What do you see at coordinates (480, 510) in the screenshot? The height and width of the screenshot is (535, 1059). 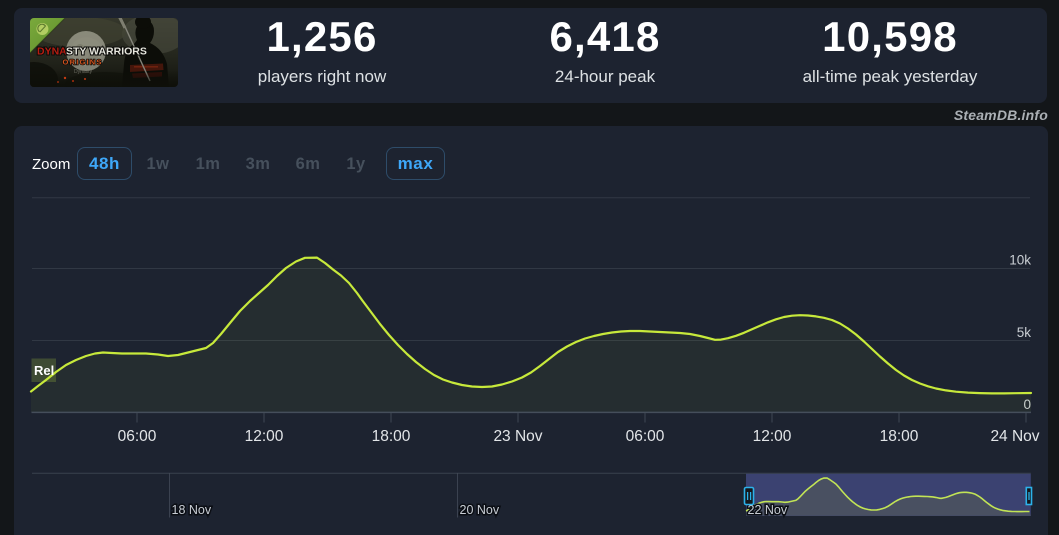 I see `svg-text: 20 Nov` at bounding box center [480, 510].